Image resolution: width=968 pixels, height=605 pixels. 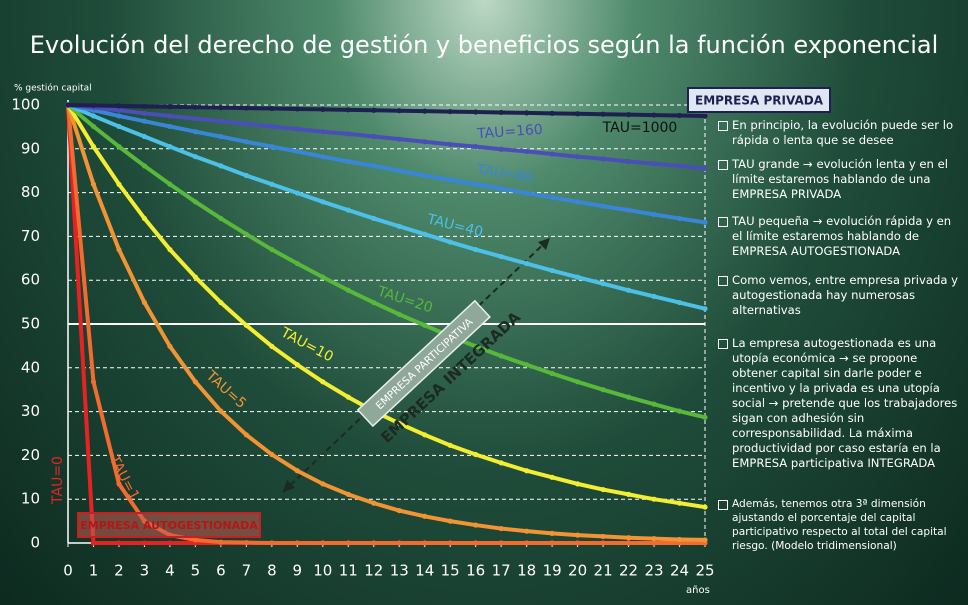 What do you see at coordinates (123, 477) in the screenshot?
I see `series-label: TAU=1` at bounding box center [123, 477].